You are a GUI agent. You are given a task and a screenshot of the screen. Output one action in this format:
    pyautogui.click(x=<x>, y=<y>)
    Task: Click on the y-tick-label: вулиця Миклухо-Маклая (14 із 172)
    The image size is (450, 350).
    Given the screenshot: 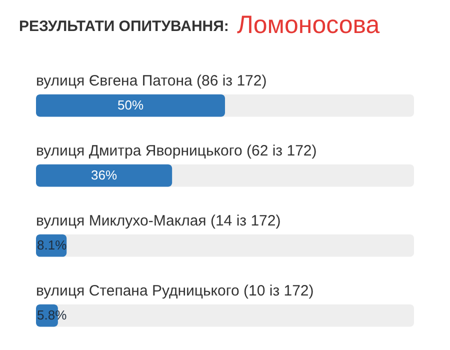 What is the action you would take?
    pyautogui.click(x=158, y=221)
    